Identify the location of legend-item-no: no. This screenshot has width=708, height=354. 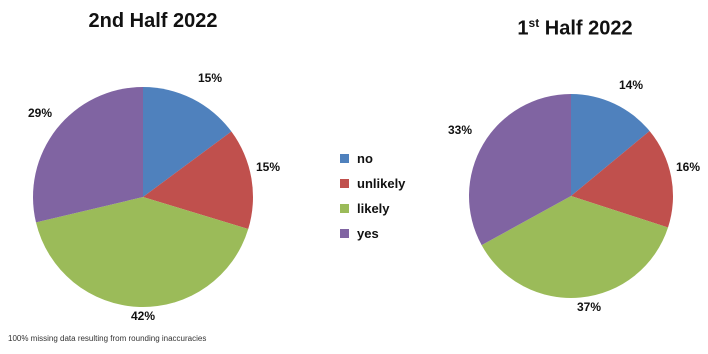
(372, 158).